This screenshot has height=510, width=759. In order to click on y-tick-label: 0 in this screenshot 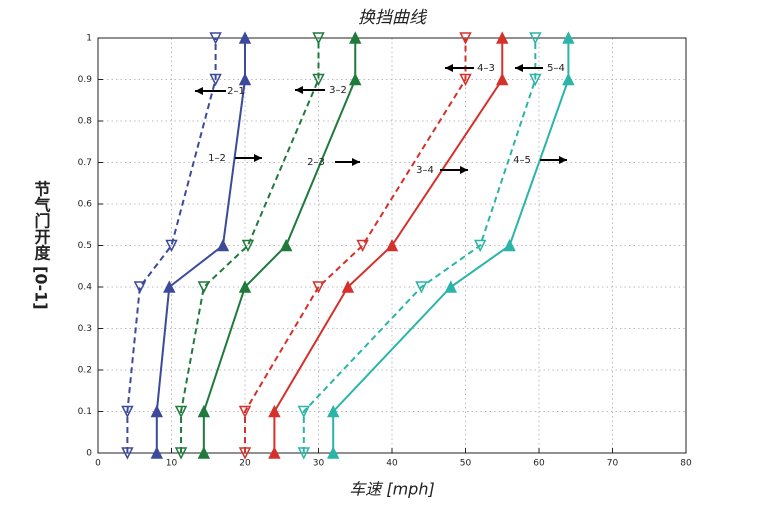, I will do `click(89, 454)`.